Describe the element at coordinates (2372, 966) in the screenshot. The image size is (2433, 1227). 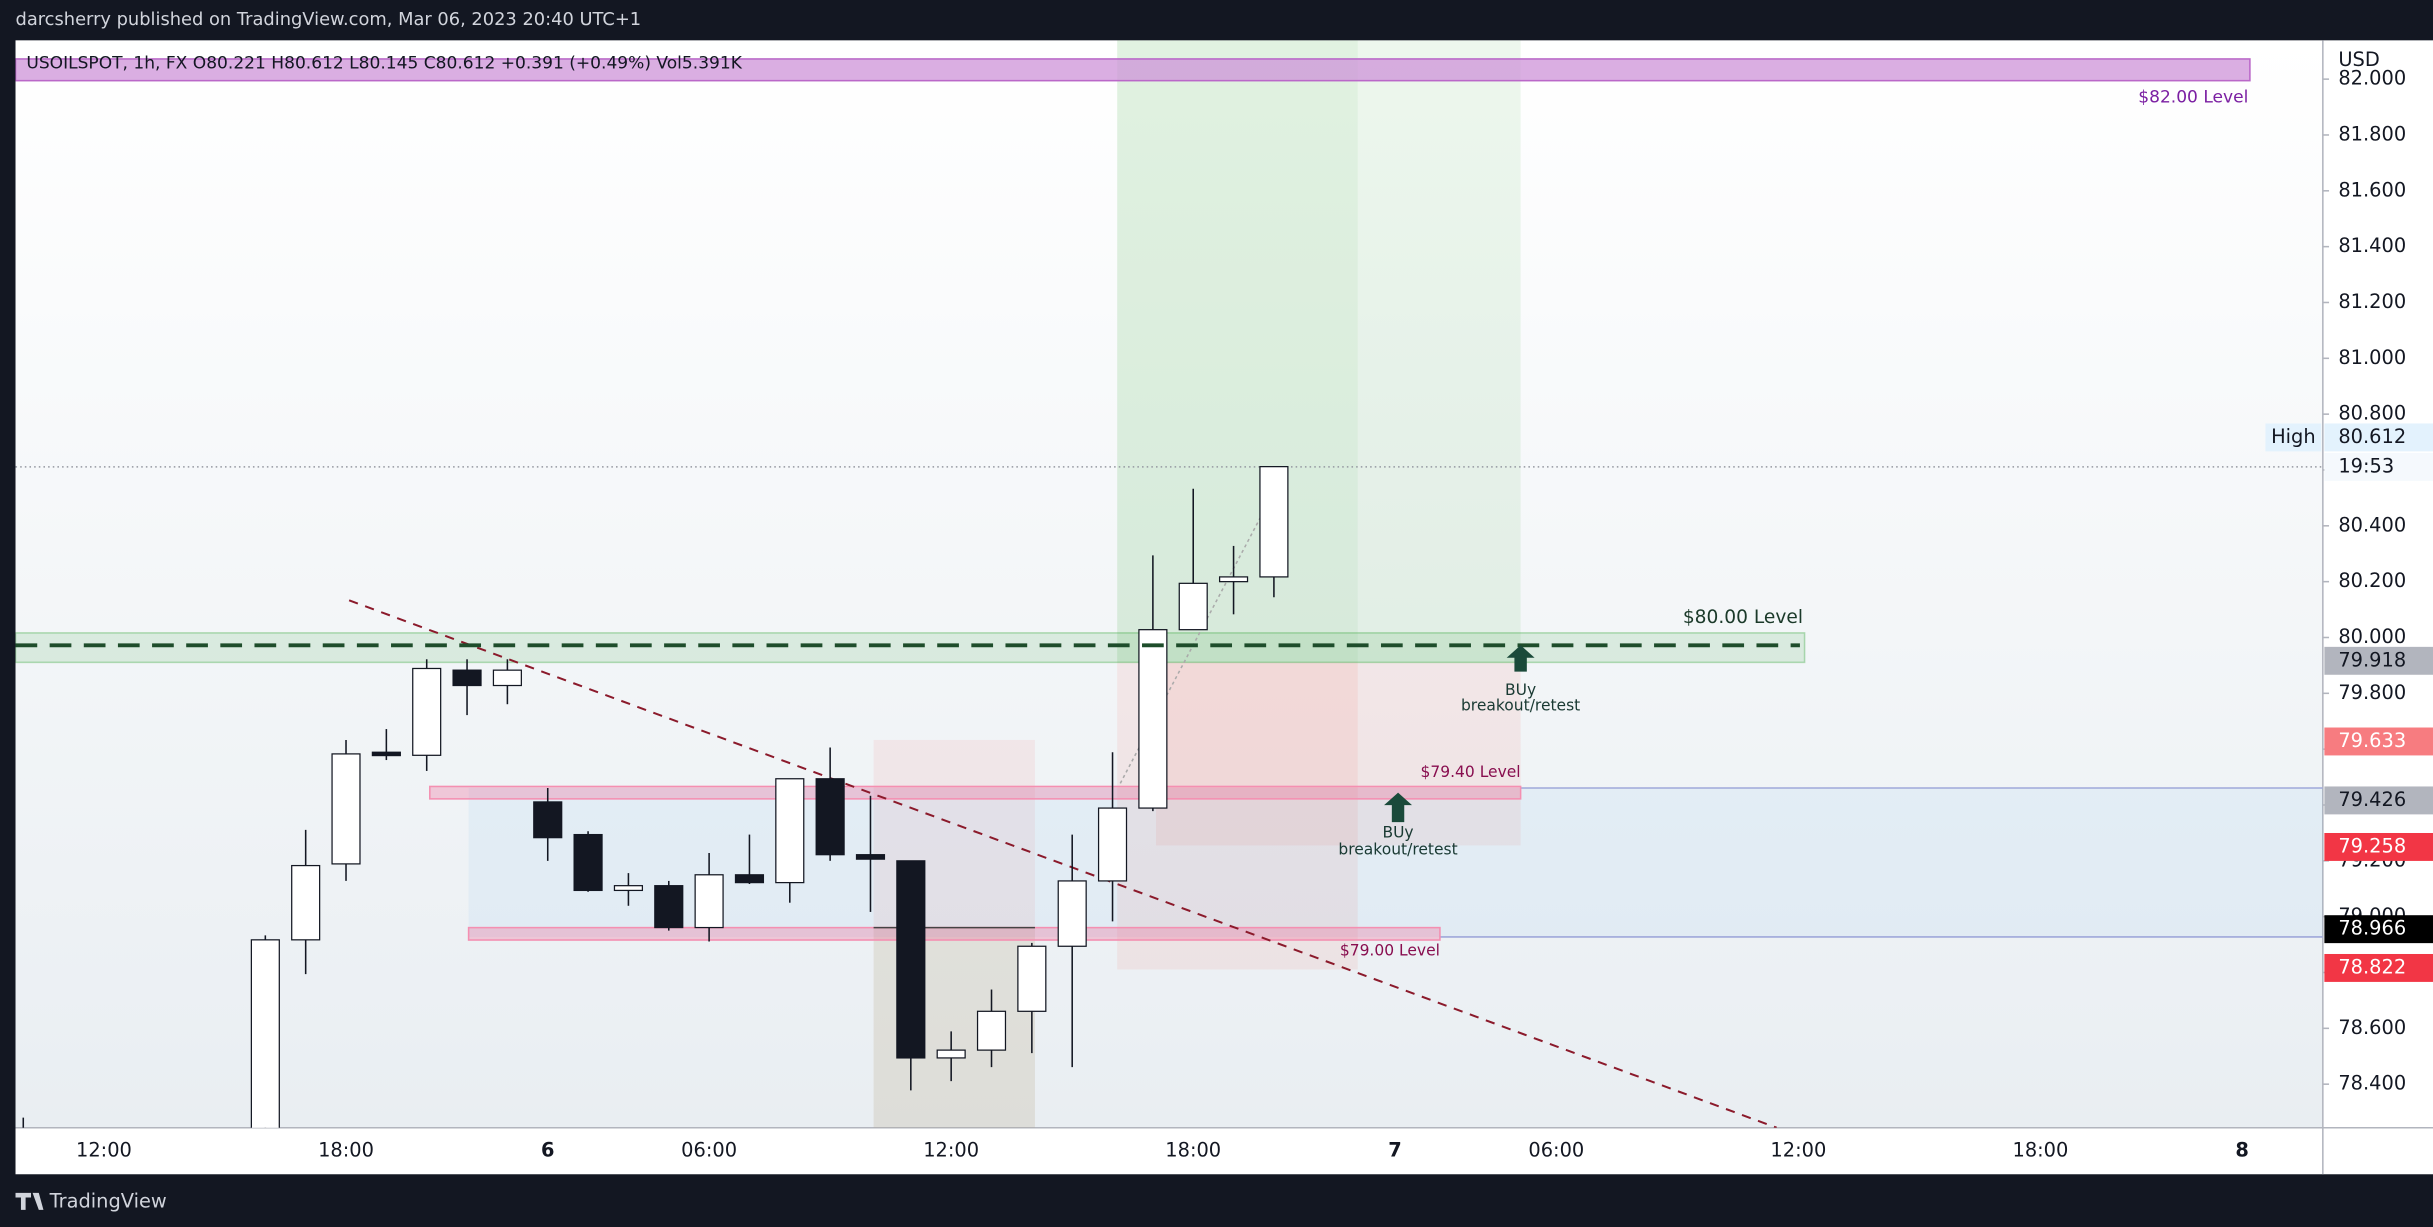
I see `badge-label: 78.822` at that location.